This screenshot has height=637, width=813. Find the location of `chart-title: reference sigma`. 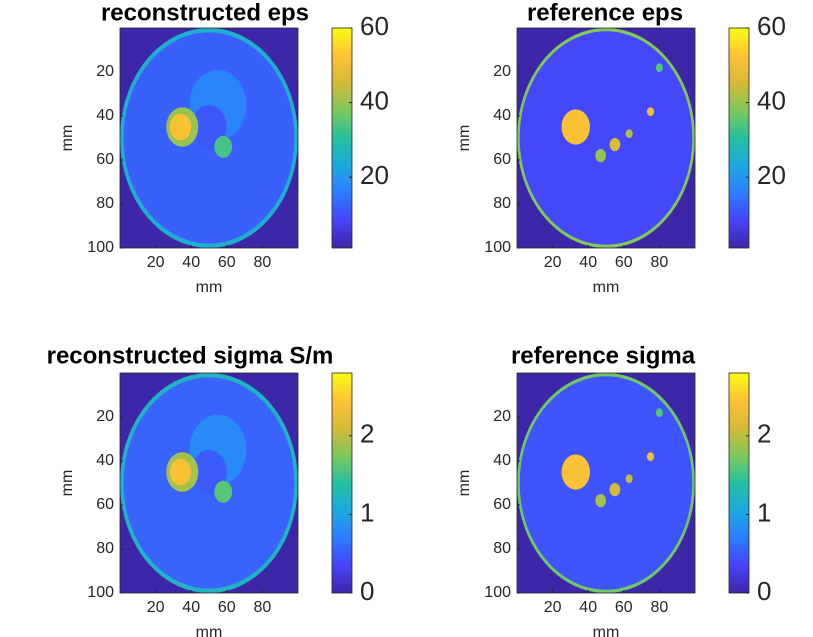

chart-title: reference sigma is located at coordinates (603, 355).